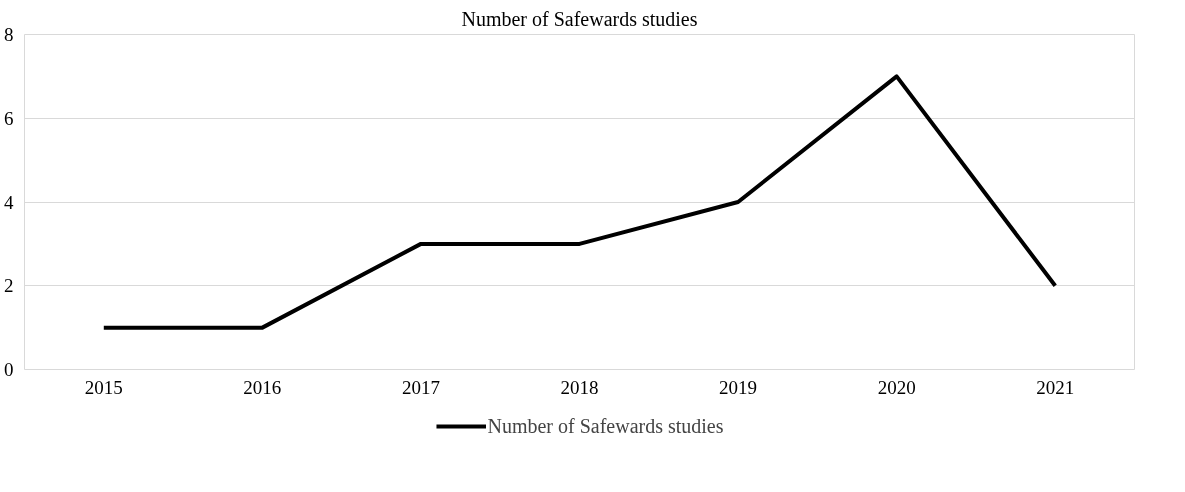 The height and width of the screenshot is (492, 1185). What do you see at coordinates (9, 118) in the screenshot?
I see `y-tick-label: 6` at bounding box center [9, 118].